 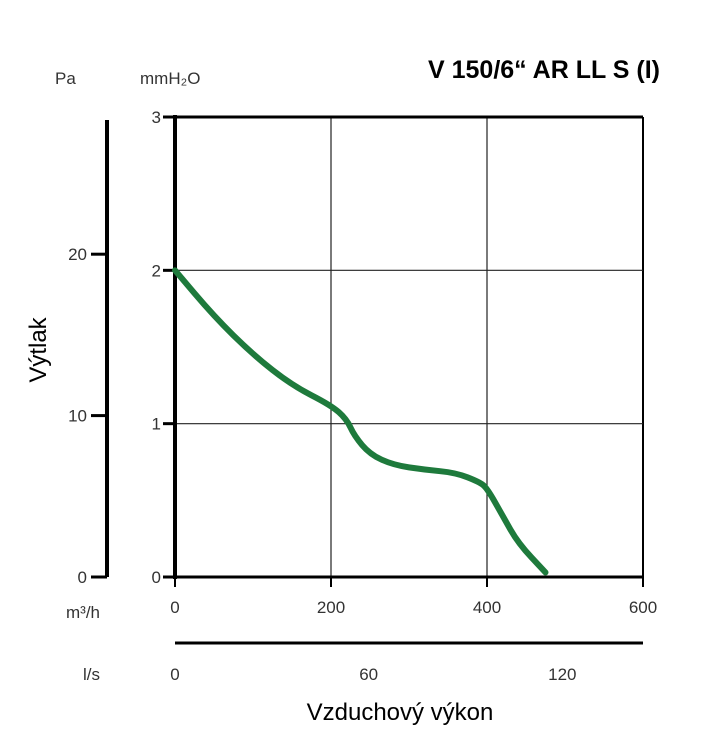 I want to click on y-tick-label: 0, so click(x=156, y=577).